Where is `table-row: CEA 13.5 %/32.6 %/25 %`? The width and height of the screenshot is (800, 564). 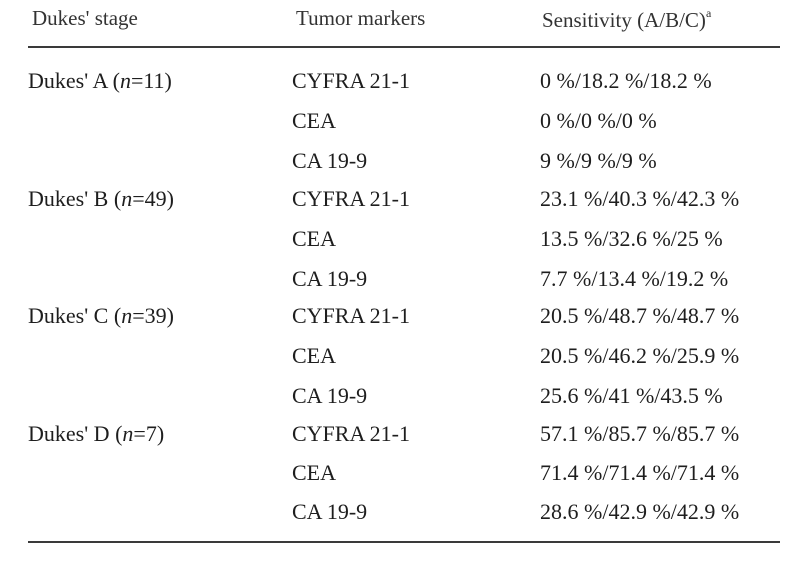 table-row: CEA 13.5 %/32.6 %/25 % is located at coordinates (404, 245).